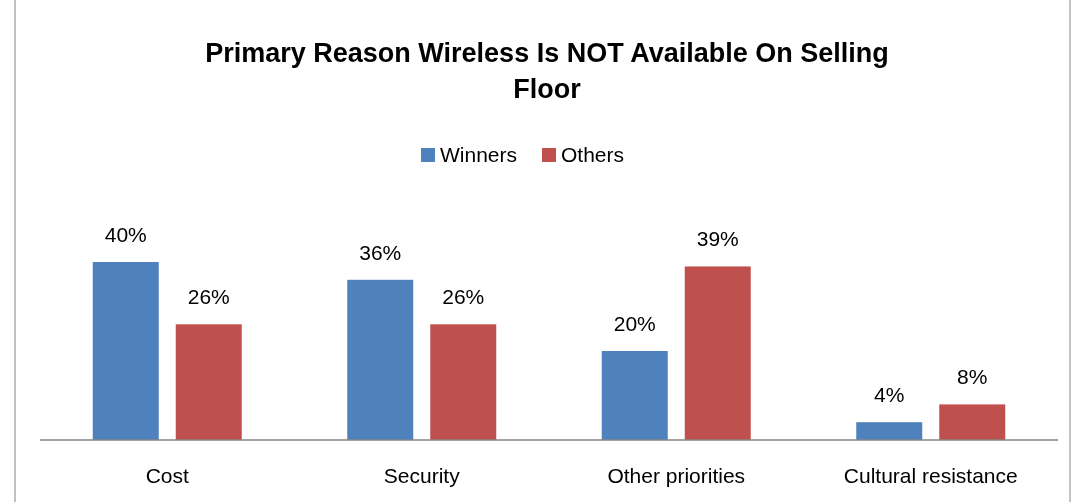 This screenshot has height=502, width=1073. What do you see at coordinates (593, 154) in the screenshot?
I see `legend-label: Others` at bounding box center [593, 154].